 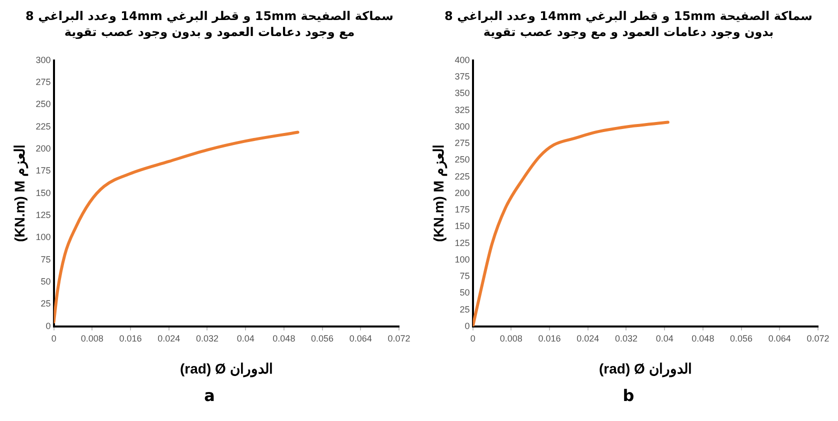 I want to click on text: a, so click(x=209, y=395).